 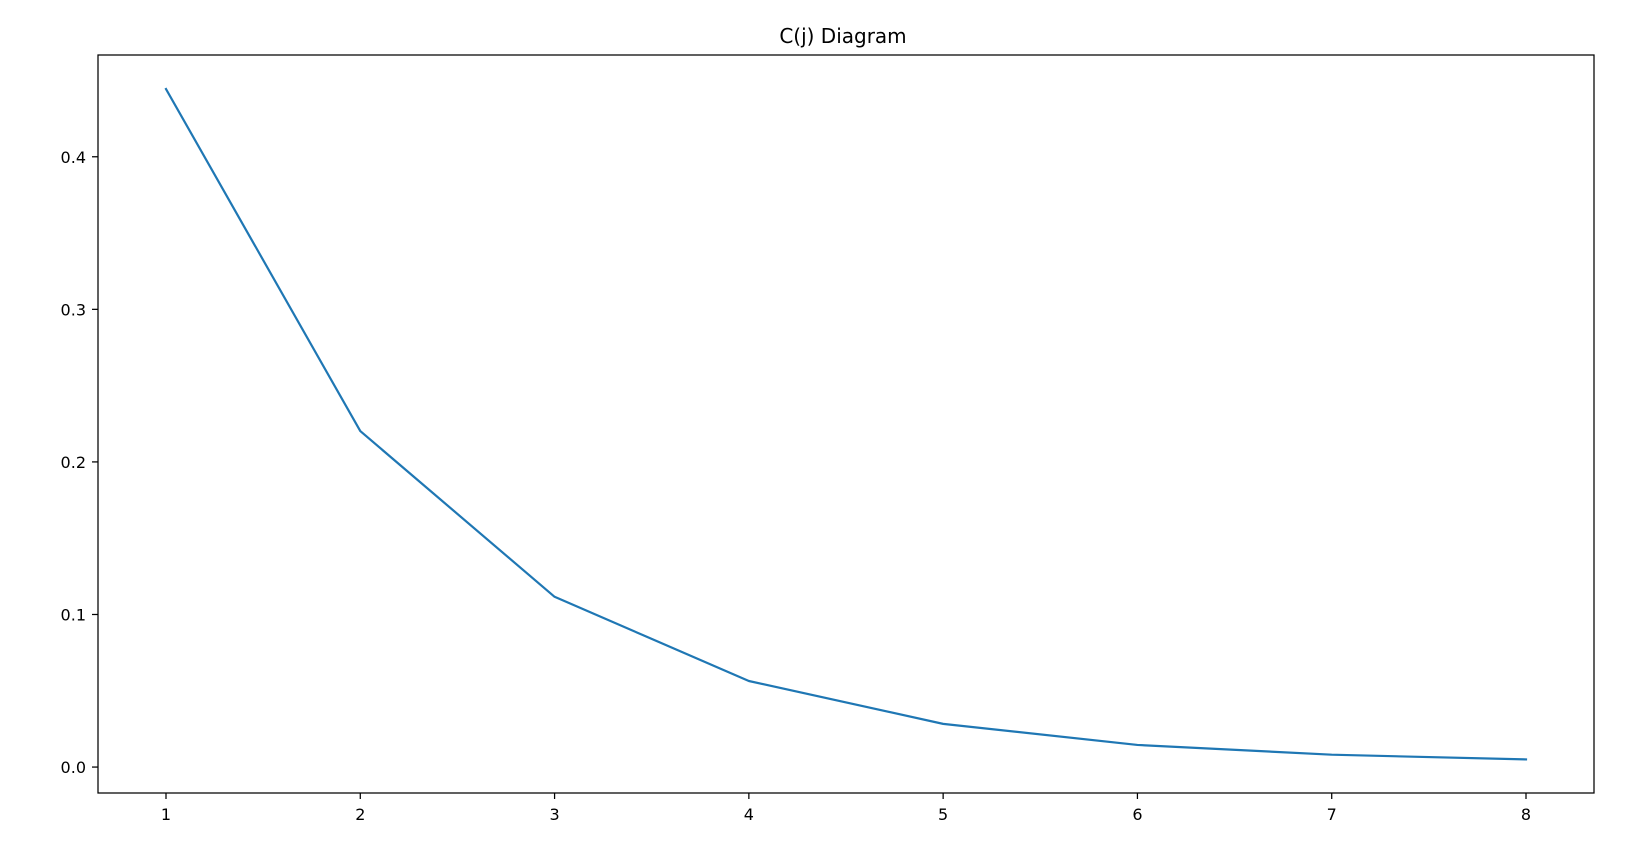 What do you see at coordinates (73, 462) in the screenshot?
I see `y-tick-label: 0.2` at bounding box center [73, 462].